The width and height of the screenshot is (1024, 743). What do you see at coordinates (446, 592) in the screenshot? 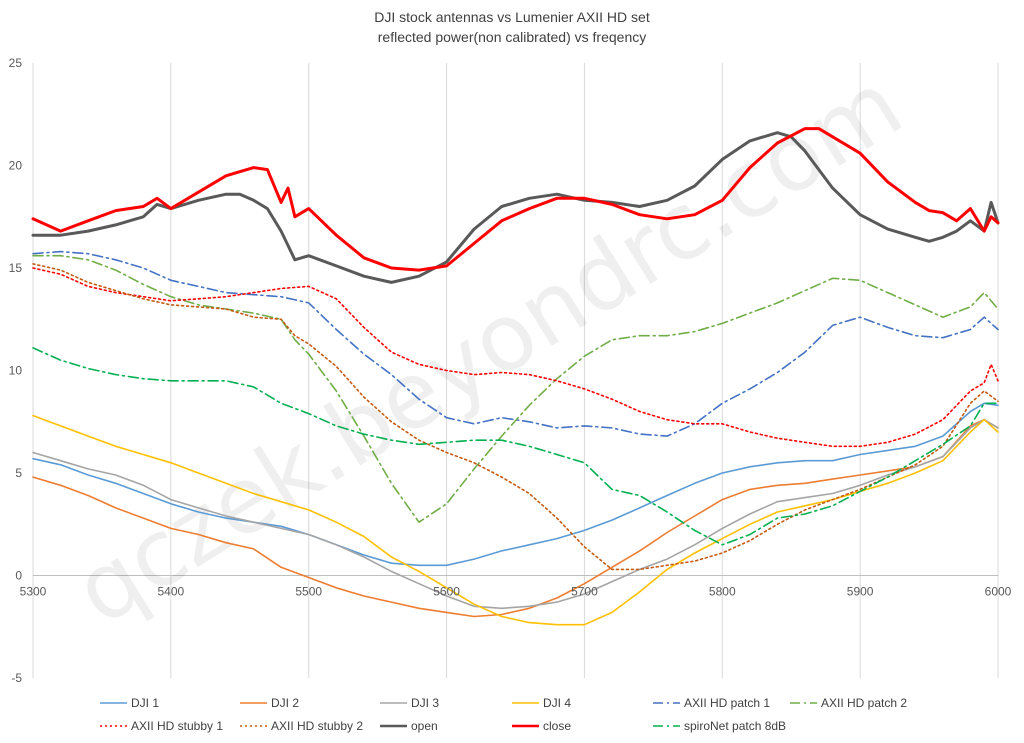
I see `x-tick-label: 5600` at bounding box center [446, 592].